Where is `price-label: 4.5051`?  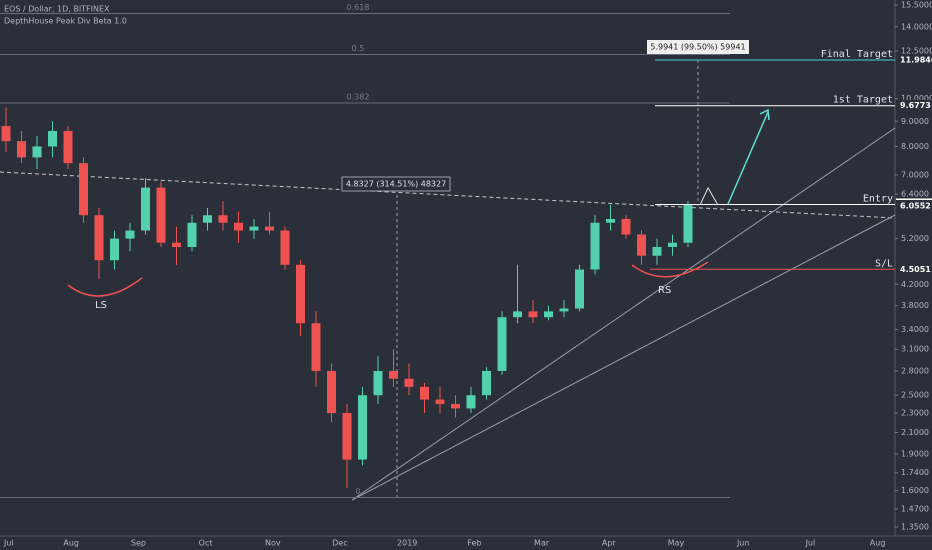
price-label: 4.5051 is located at coordinates (915, 269).